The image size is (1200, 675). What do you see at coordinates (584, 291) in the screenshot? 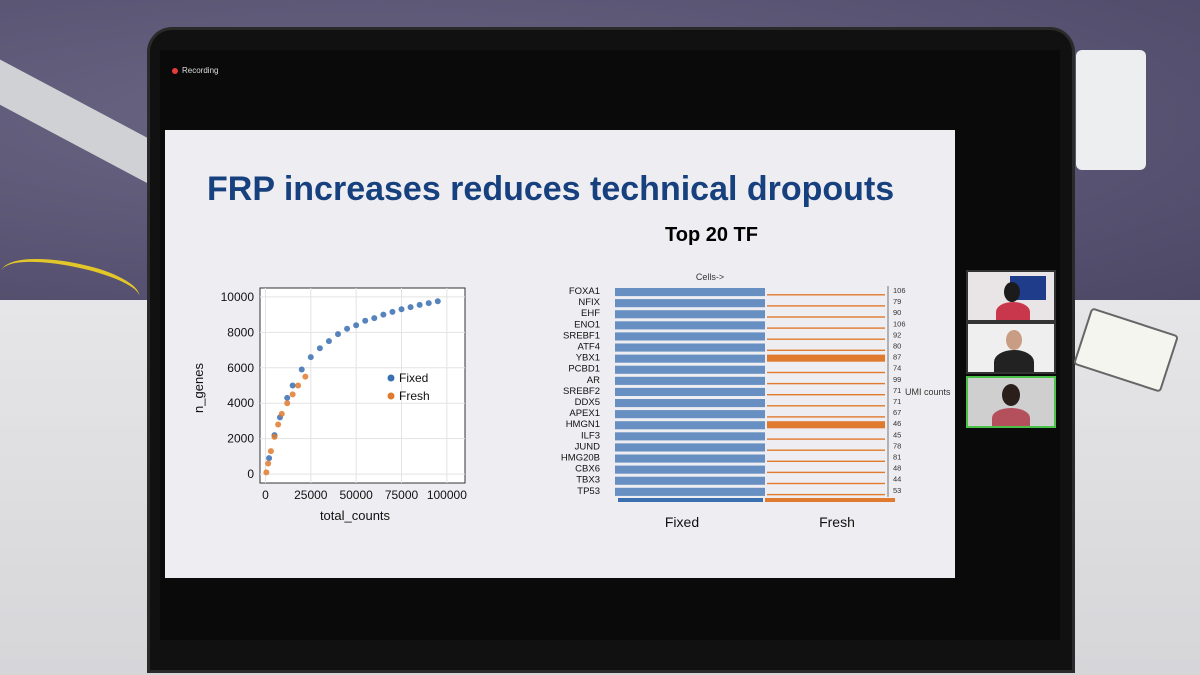
I see `tf-row-label: FOXA1` at bounding box center [584, 291].